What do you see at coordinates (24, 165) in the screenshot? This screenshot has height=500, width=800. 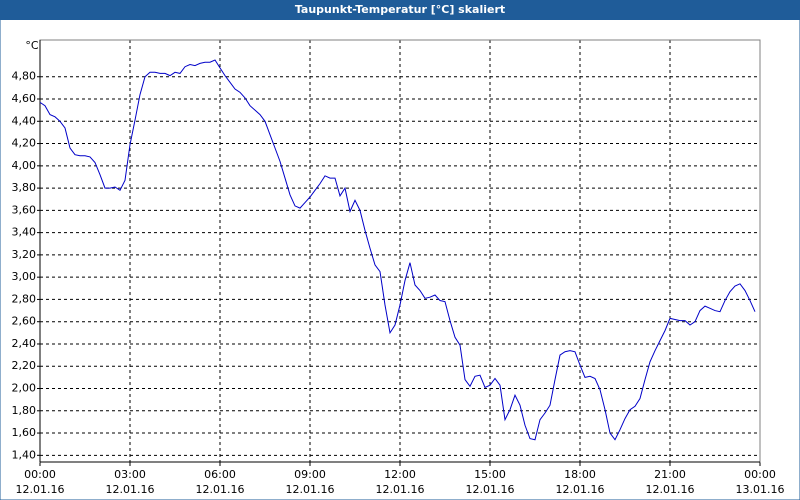 I see `y-tick-label: 4,00` at bounding box center [24, 165].